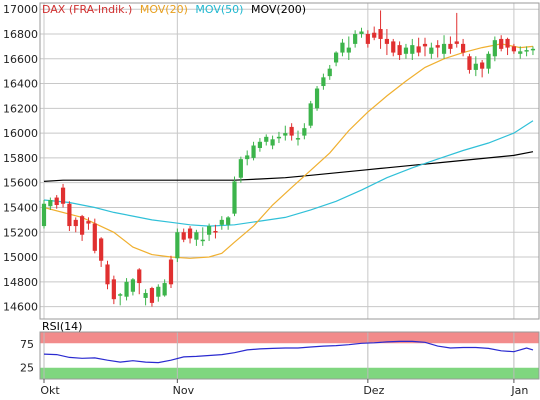 Image resolution: width=540 pixels, height=400 pixels. I want to click on price-tick-label: 14800, so click(20, 282).